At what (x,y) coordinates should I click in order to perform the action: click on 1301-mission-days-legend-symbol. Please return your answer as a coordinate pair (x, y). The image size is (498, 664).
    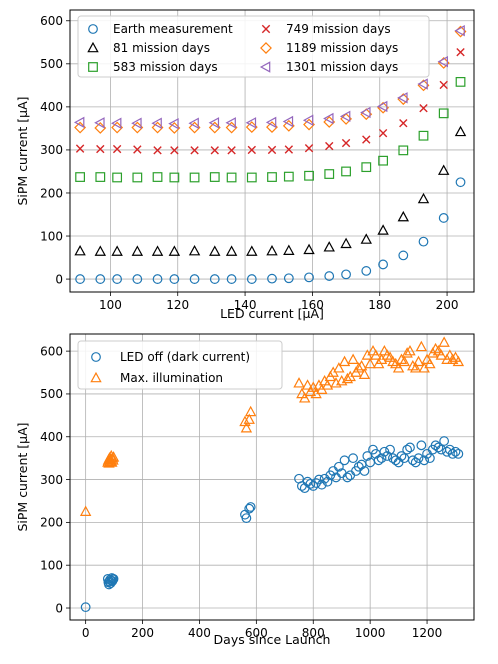
    Looking at the image, I should click on (265, 67).